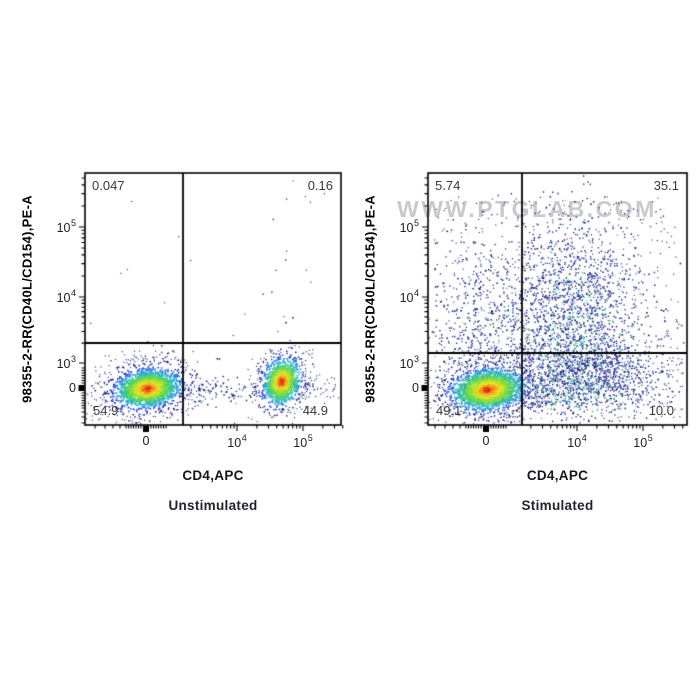  Describe the element at coordinates (557, 505) in the screenshot. I see `panel-title: Stimulated` at that location.